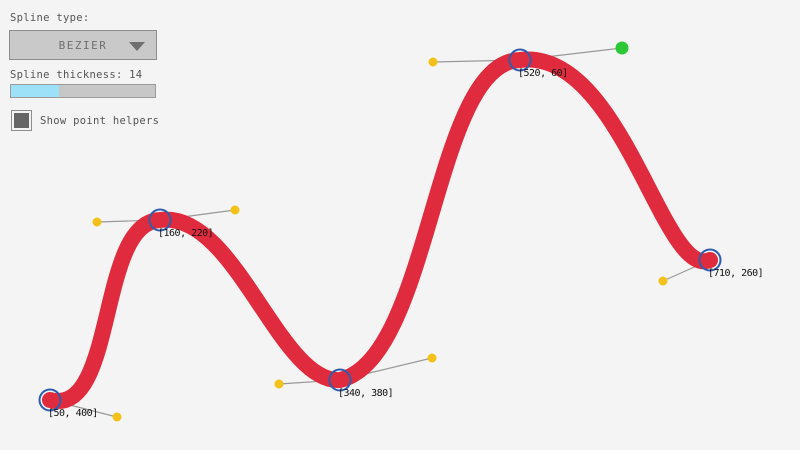 The height and width of the screenshot is (450, 800). What do you see at coordinates (50, 18) in the screenshot?
I see `spline-type-label: Spline type:` at bounding box center [50, 18].